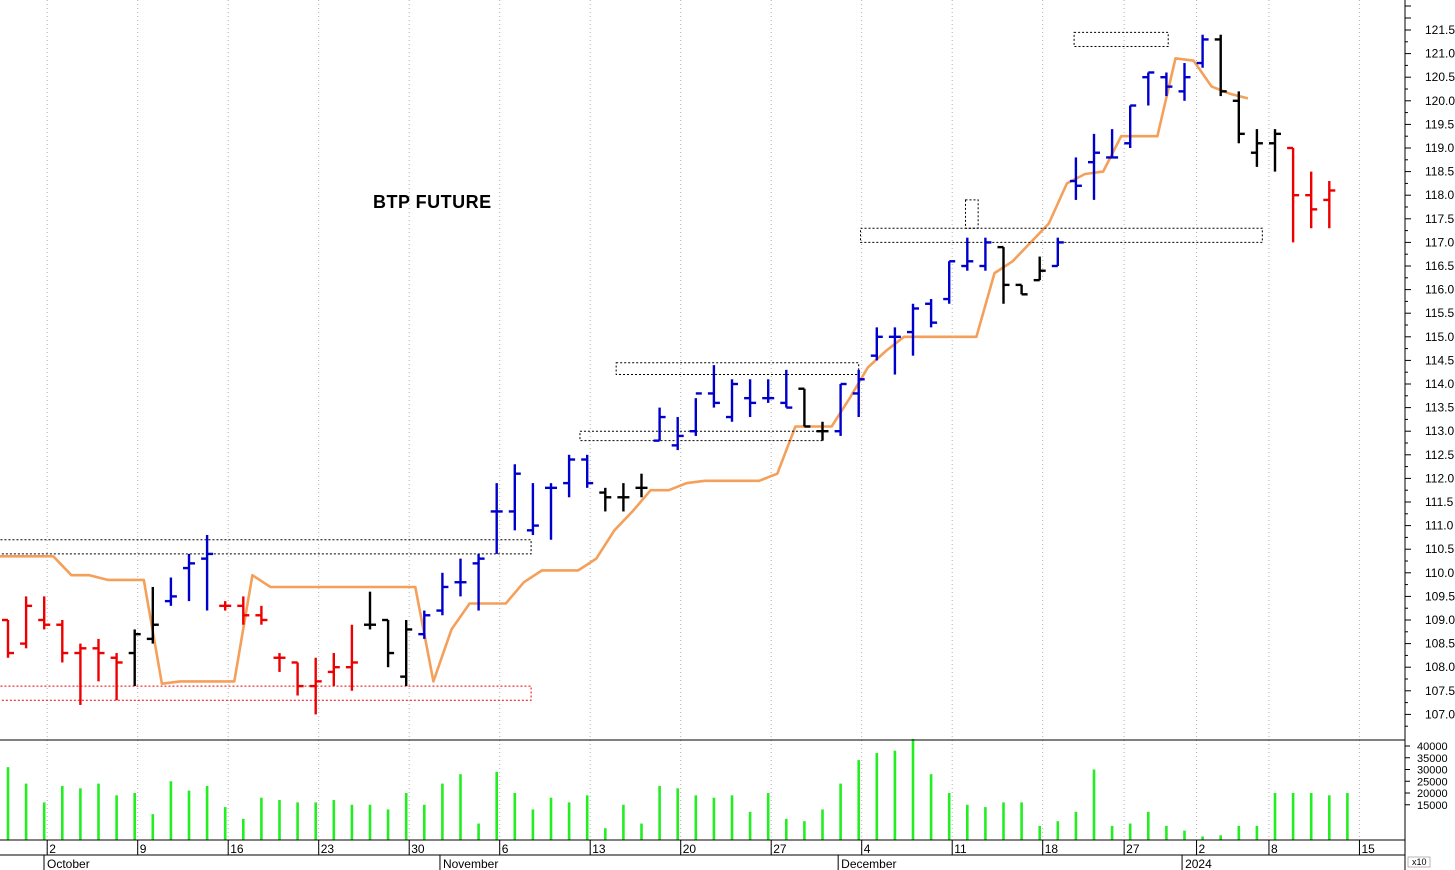 The image size is (1455, 870). Describe the element at coordinates (328, 849) in the screenshot. I see `day-tick-label: 23` at that location.